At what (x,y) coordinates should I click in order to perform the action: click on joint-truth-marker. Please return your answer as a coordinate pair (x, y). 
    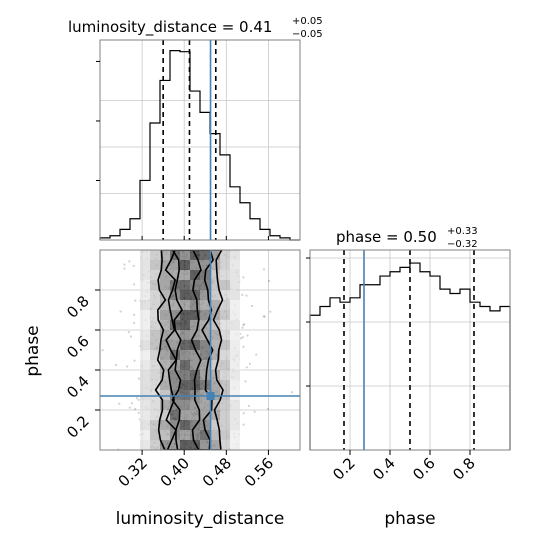
    Looking at the image, I should click on (210, 396).